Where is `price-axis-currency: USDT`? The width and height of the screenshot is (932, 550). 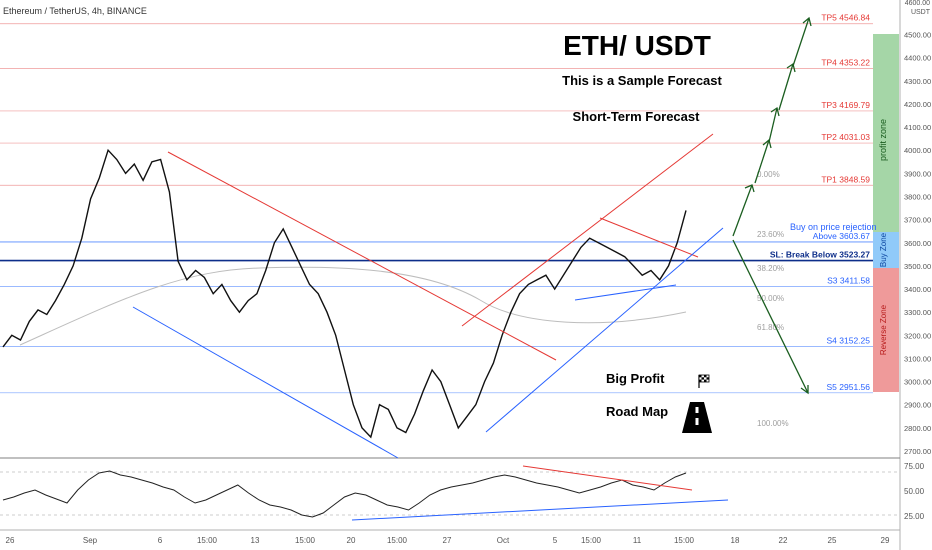
price-axis-currency: USDT is located at coordinates (921, 12).